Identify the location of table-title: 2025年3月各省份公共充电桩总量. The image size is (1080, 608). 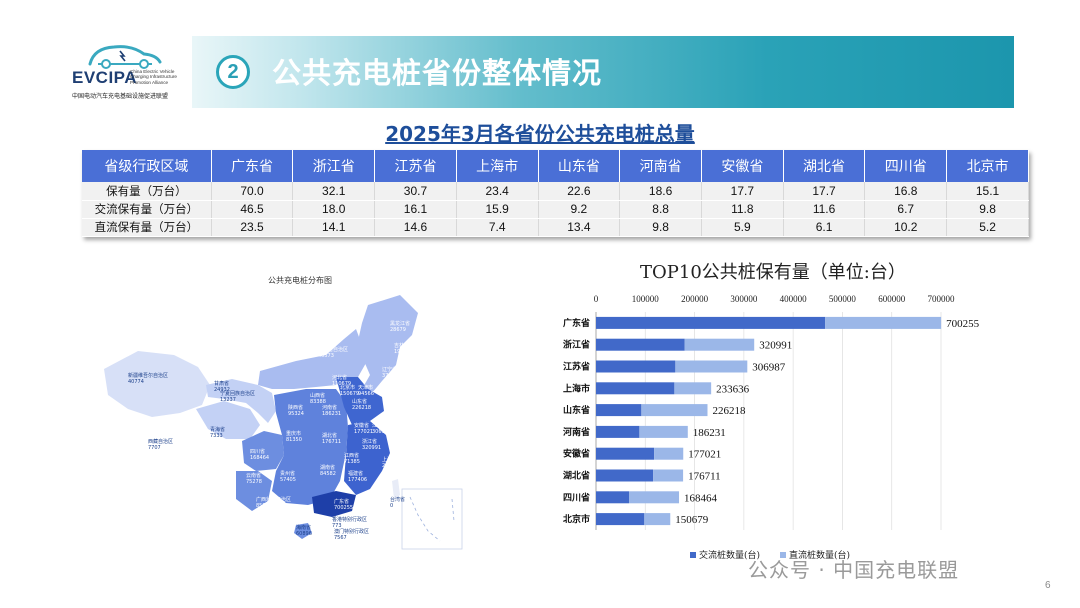
(540, 134).